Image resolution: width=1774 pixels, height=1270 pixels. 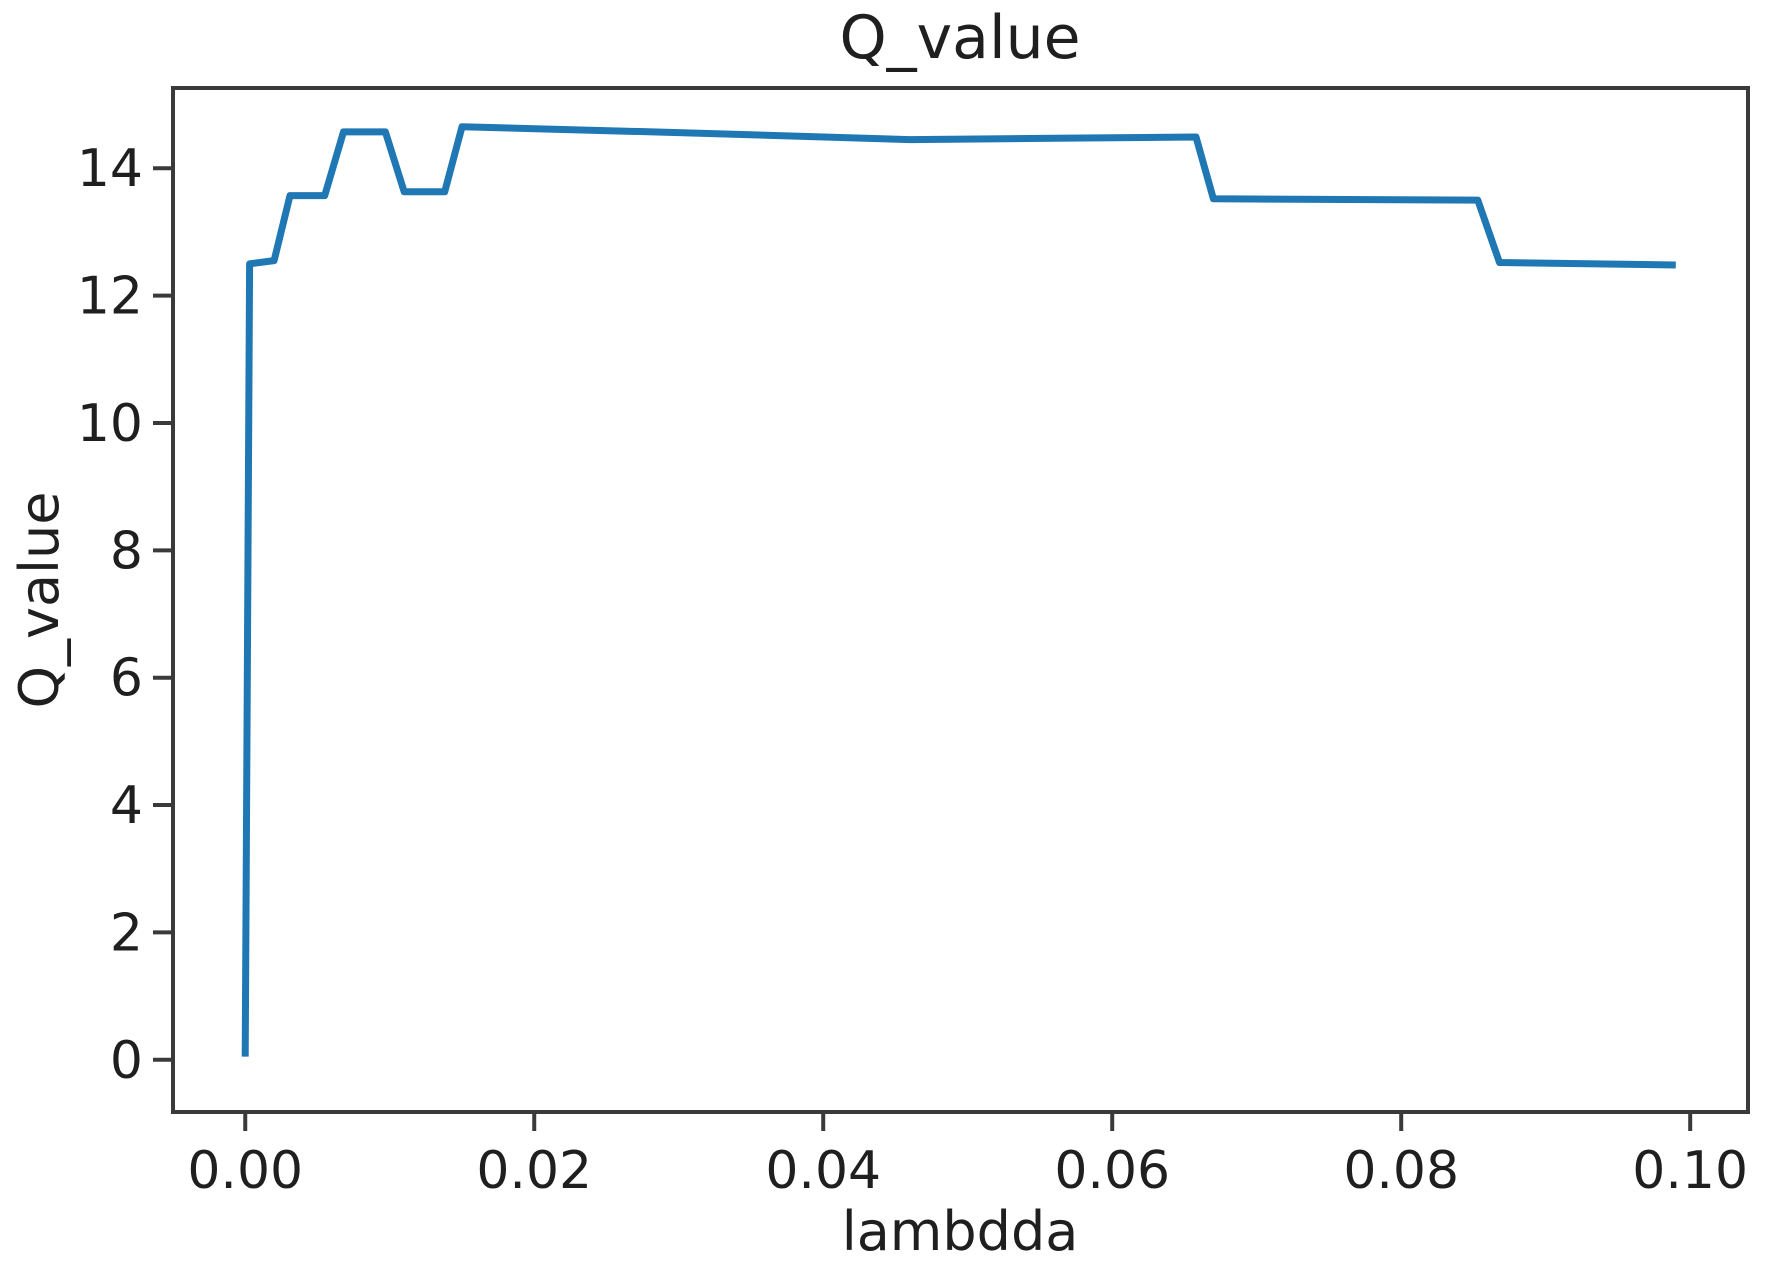 What do you see at coordinates (534, 1171) in the screenshot?
I see `x-tick-label: 0.02` at bounding box center [534, 1171].